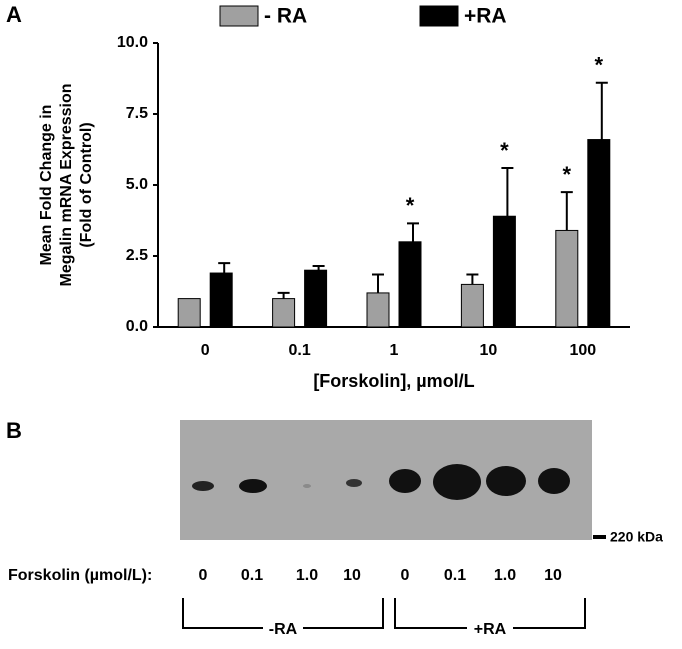 The width and height of the screenshot is (682, 649). I want to click on row-label: Forskolin (µmol/L):, so click(80, 575).